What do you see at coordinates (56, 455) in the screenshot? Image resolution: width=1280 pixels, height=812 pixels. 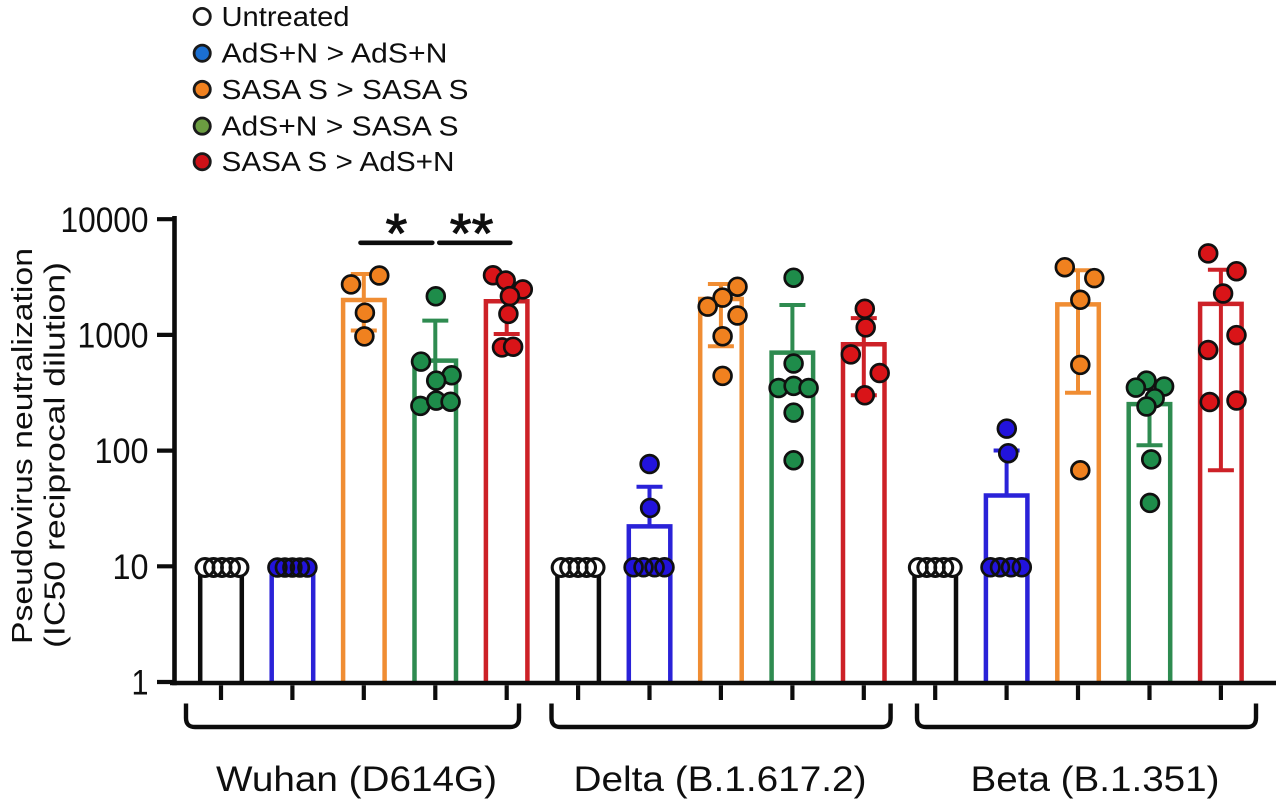 I see `svg-text: (IC50 reciprocal dilution)` at bounding box center [56, 455].